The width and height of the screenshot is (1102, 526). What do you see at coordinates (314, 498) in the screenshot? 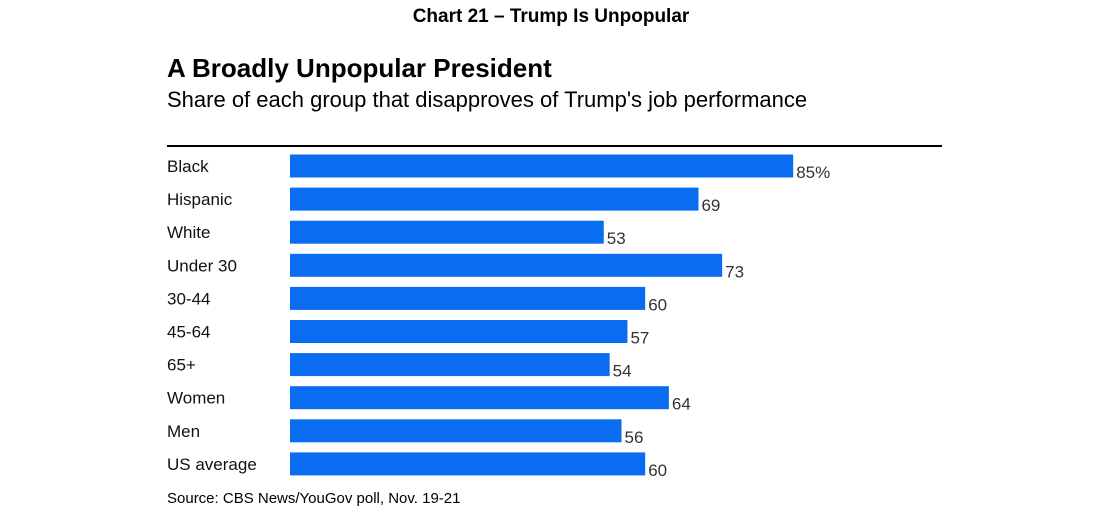
I see `source-note: Source: CBS News/YouGov poll, Nov. 19-21` at bounding box center [314, 498].